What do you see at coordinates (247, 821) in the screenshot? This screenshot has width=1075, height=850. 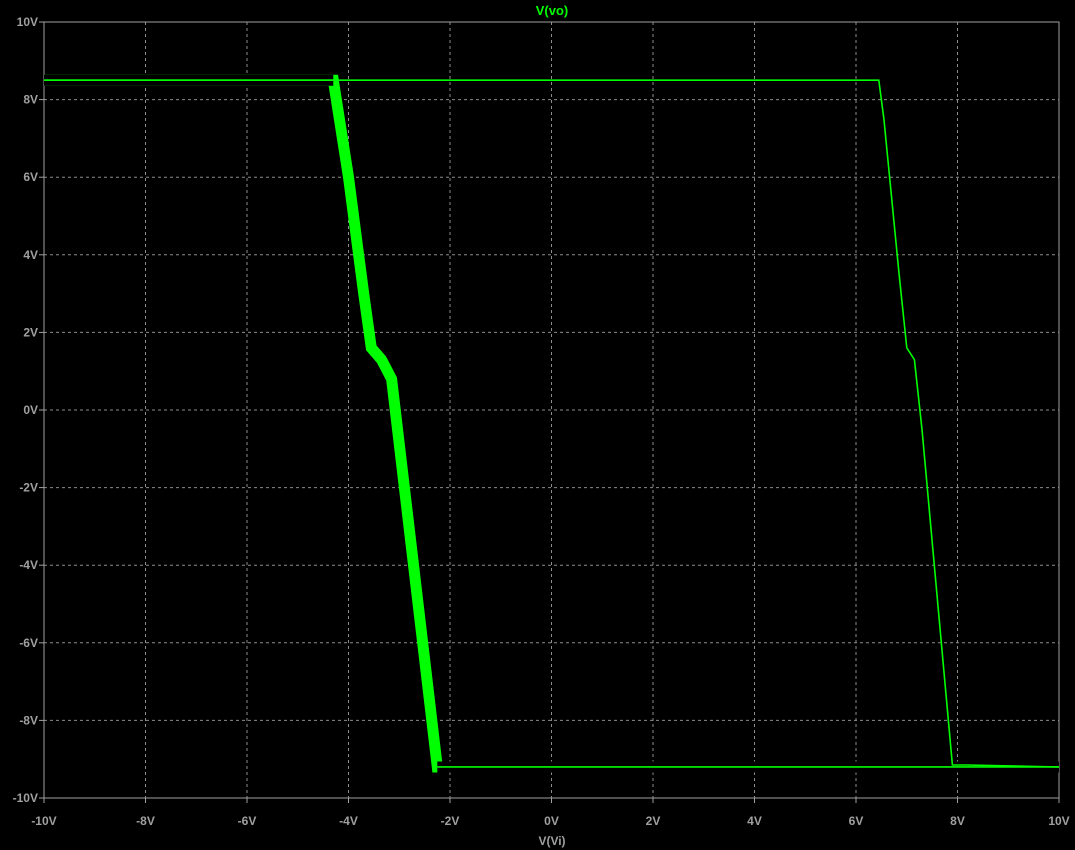 I see `x-tick-label: -6V` at bounding box center [247, 821].